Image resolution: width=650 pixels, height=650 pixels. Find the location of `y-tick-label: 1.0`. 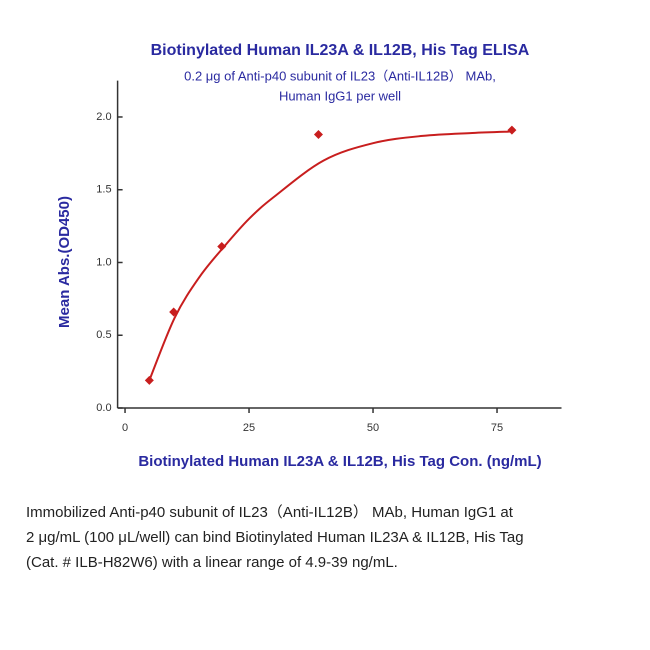

y-tick-label: 1.0 is located at coordinates (103, 262).